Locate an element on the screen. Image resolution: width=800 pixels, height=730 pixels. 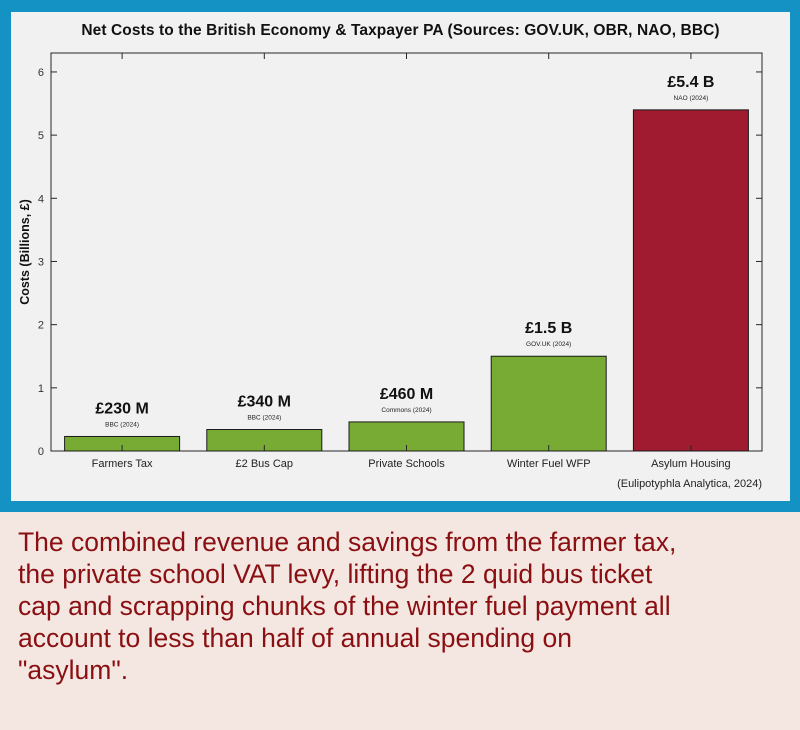
source-label: GOV.UK (2024) is located at coordinates (548, 344).